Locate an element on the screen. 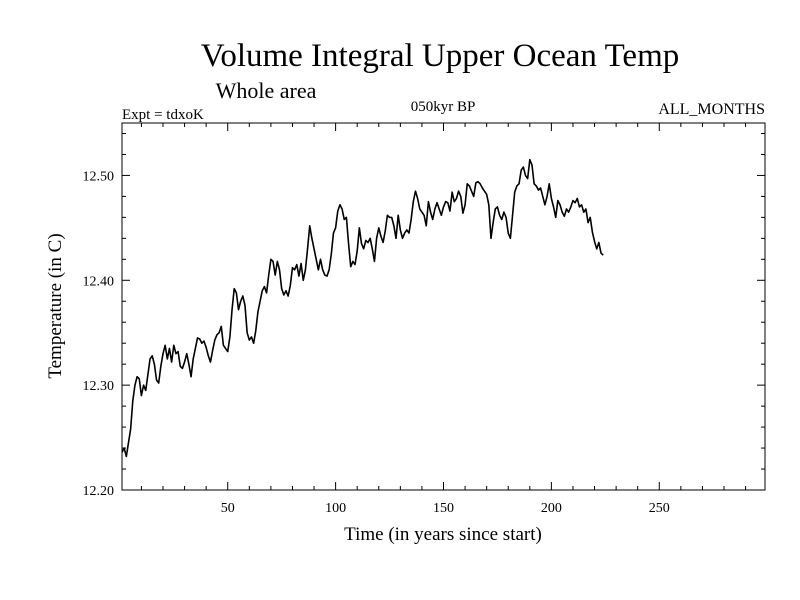 Image resolution: width=800 pixels, height=600 pixels. x-tick-label: 200 is located at coordinates (551, 508).